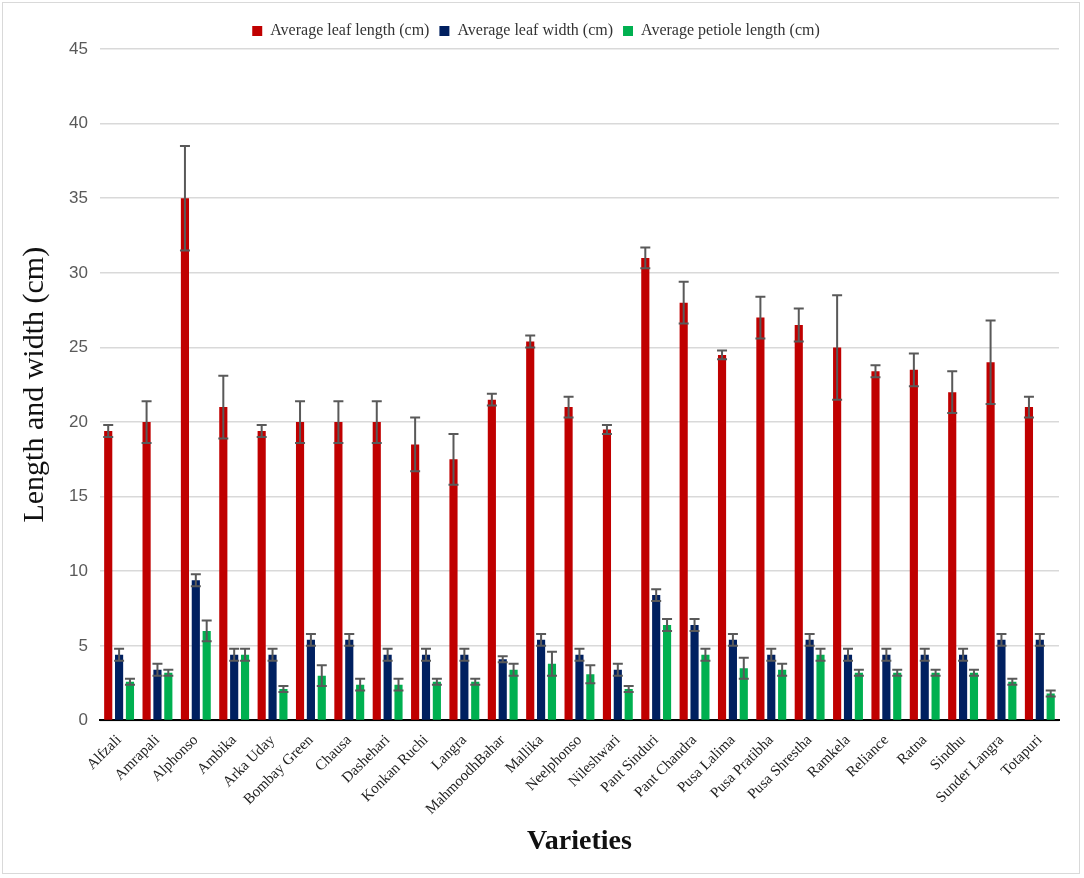 Image resolution: width=1084 pixels, height=878 pixels. I want to click on legend-label: Average leaf length (cm), so click(350, 30).